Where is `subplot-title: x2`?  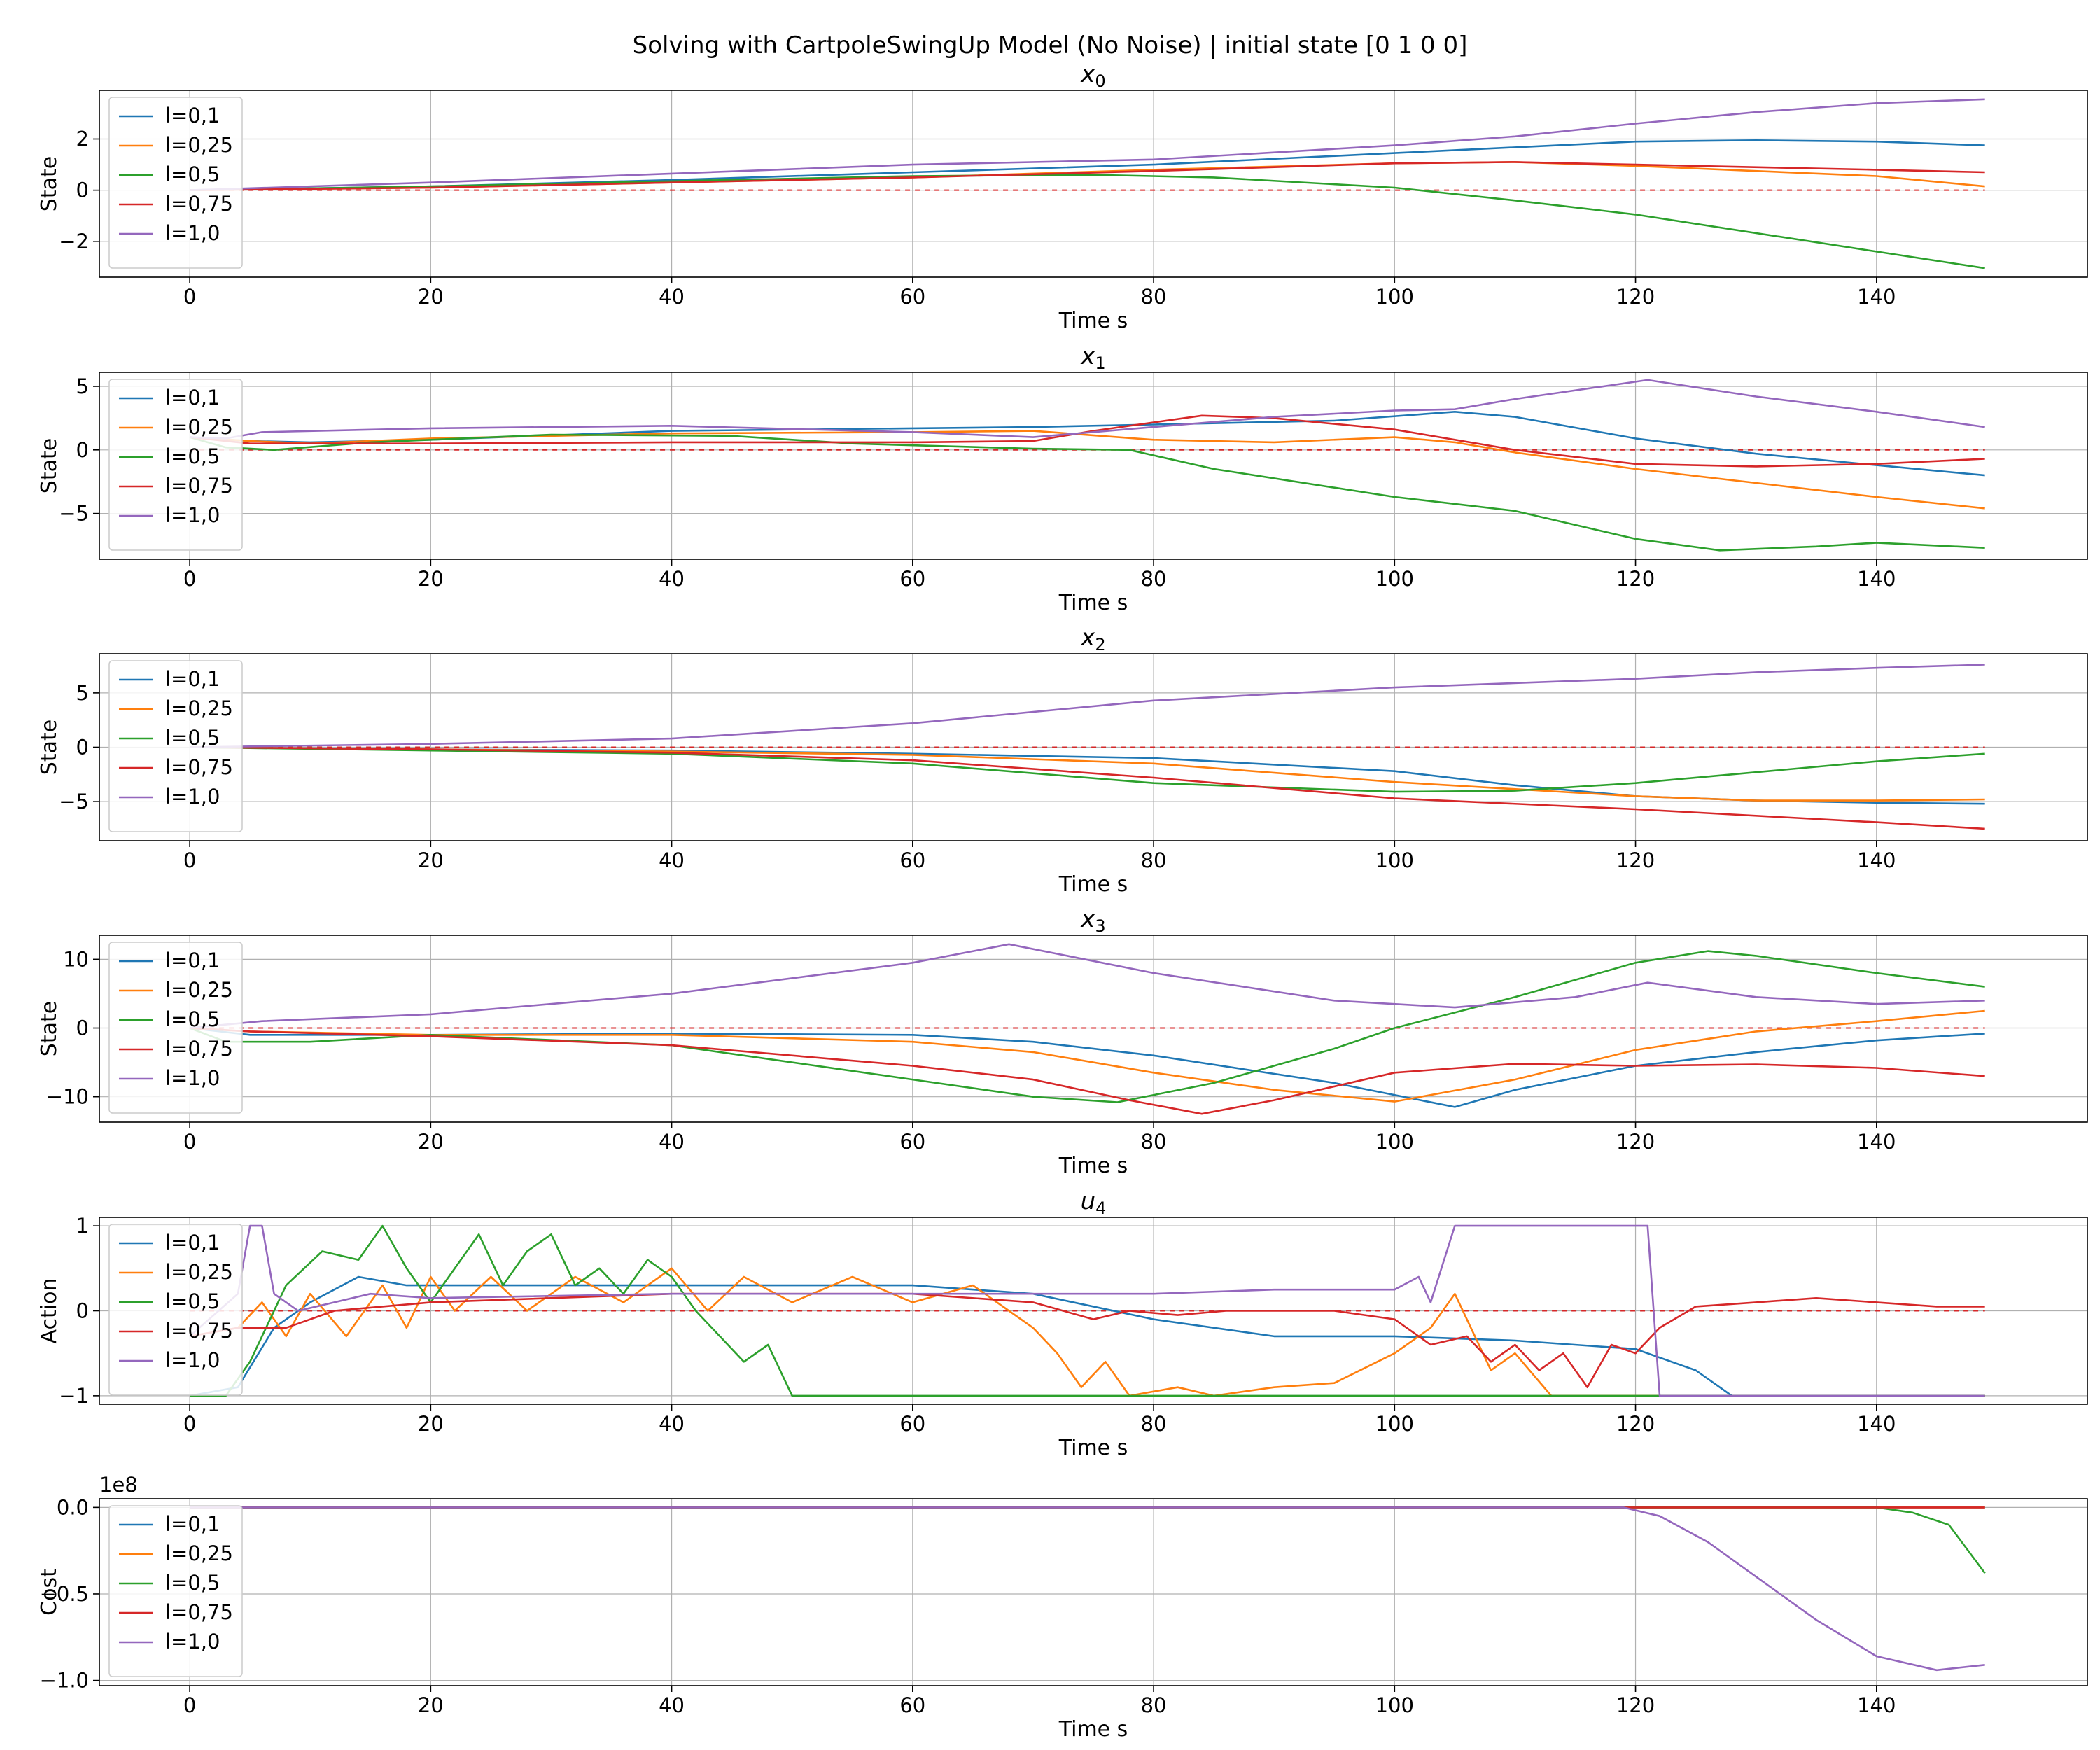 subplot-title: x2 is located at coordinates (1092, 639).